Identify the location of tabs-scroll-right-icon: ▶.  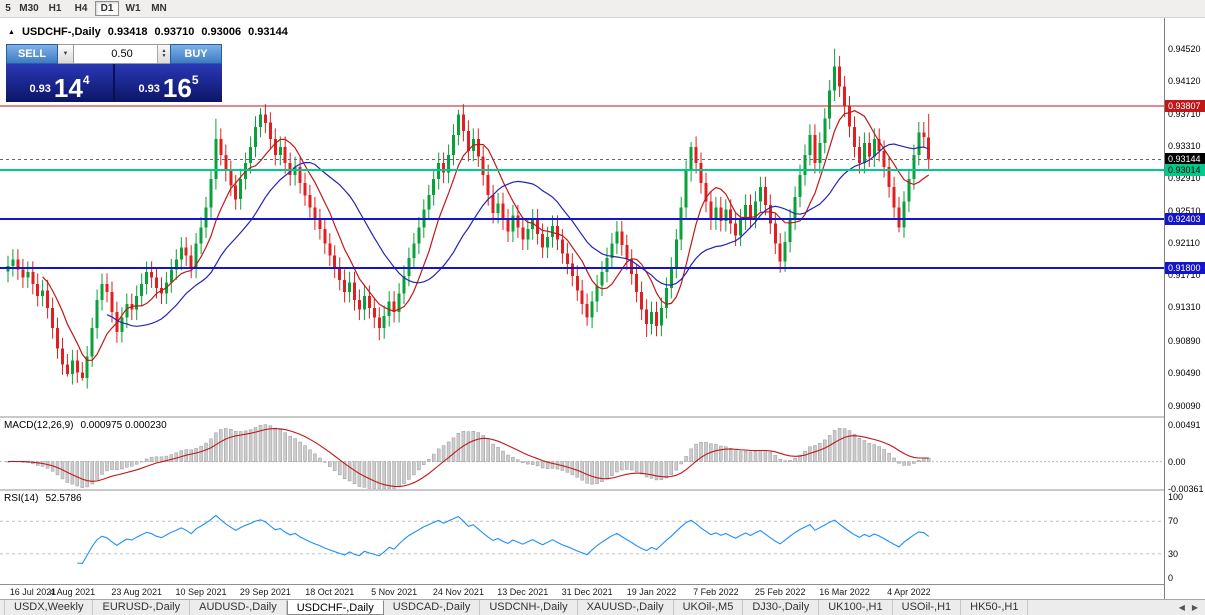
(1194, 607).